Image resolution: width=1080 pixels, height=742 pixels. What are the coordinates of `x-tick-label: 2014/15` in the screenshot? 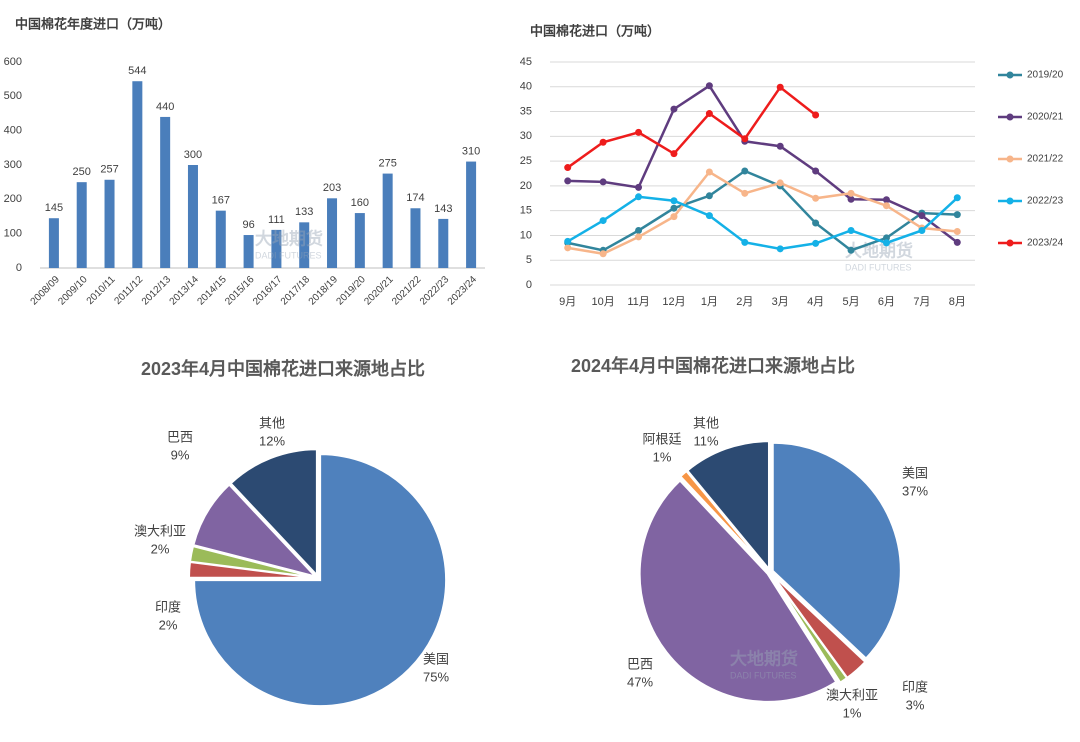 It's located at (212, 291).